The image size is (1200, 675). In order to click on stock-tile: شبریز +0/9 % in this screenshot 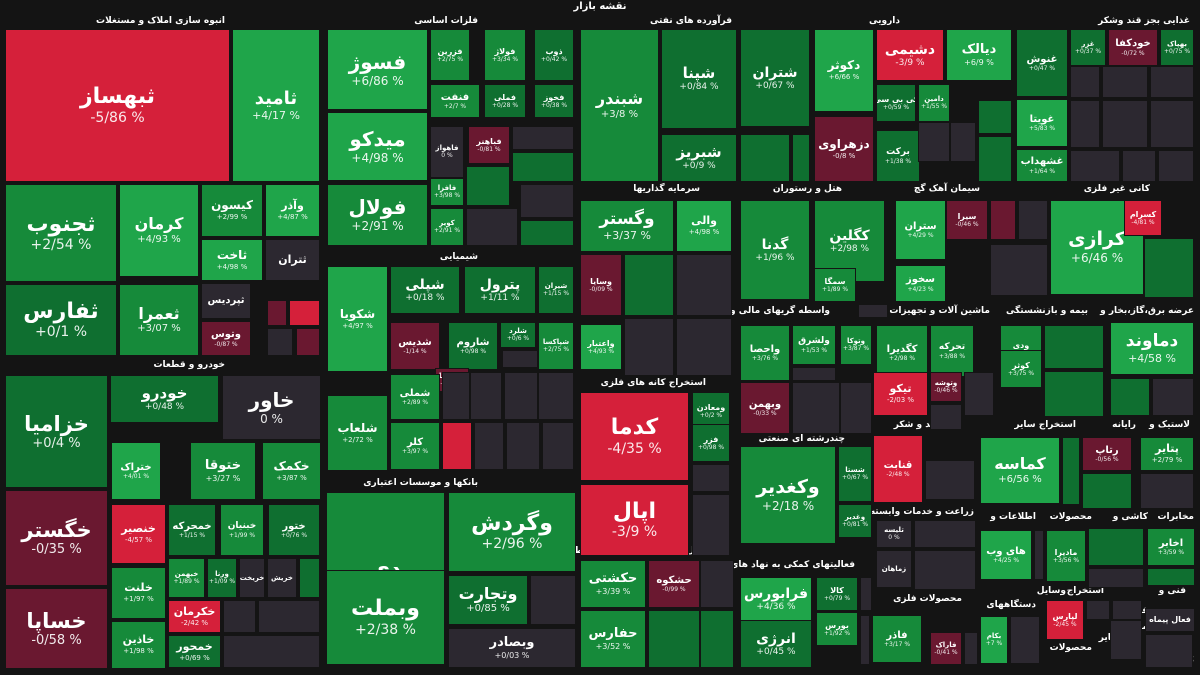, I will do `click(699, 158)`.